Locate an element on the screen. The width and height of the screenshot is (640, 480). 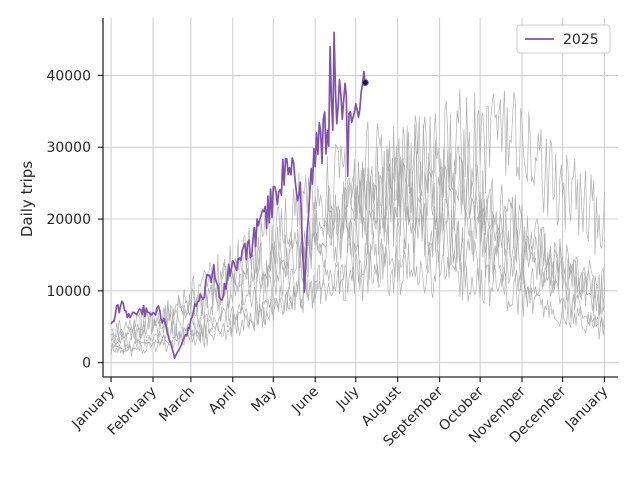
x-tick-label: March is located at coordinates (176, 404).